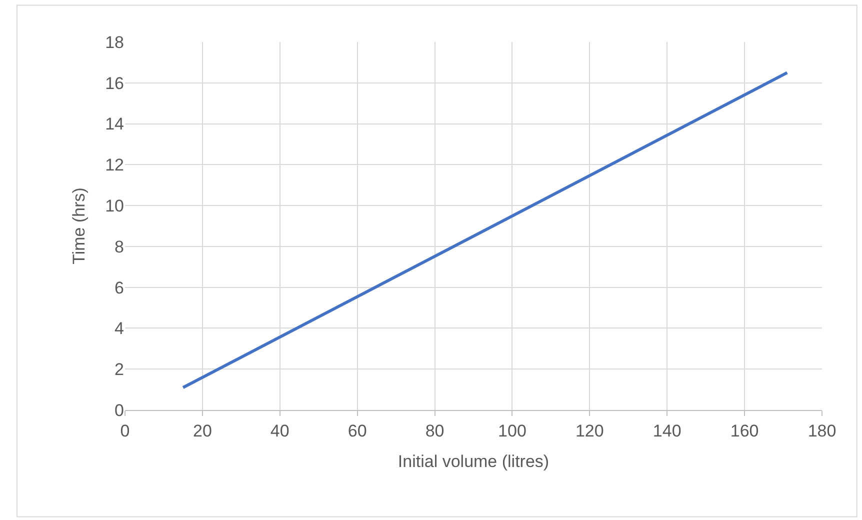 Image resolution: width=862 pixels, height=520 pixels. What do you see at coordinates (280, 430) in the screenshot?
I see `x-tick-label: 40` at bounding box center [280, 430].